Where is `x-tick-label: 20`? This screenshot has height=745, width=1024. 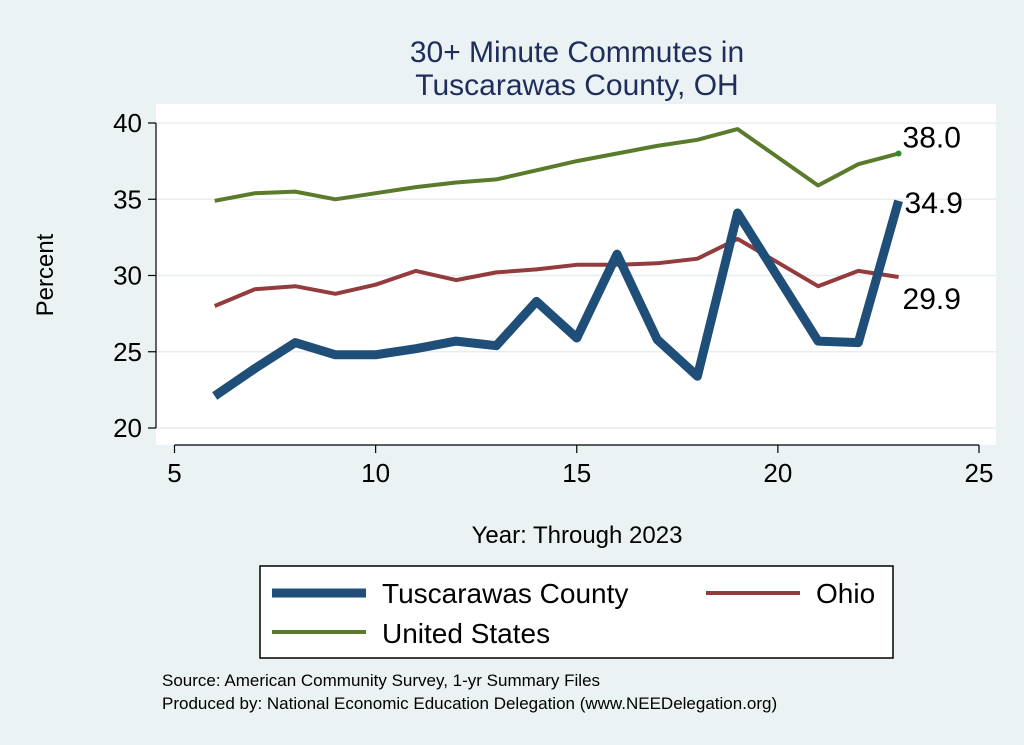
x-tick-label: 20 is located at coordinates (777, 473).